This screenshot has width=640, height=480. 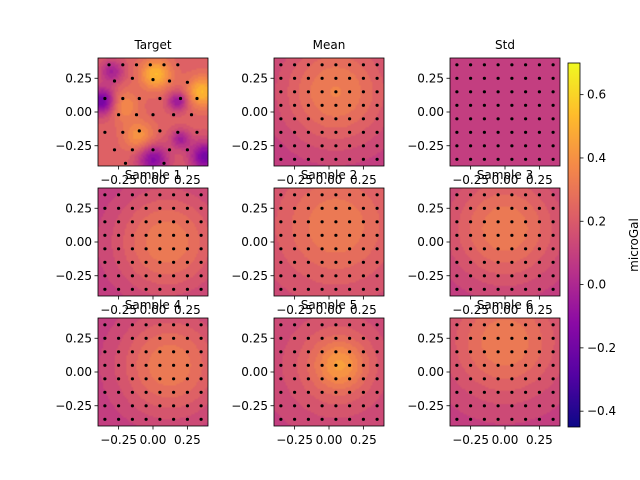 What do you see at coordinates (254, 372) in the screenshot?
I see `y-tick-label: 0.00` at bounding box center [254, 372].